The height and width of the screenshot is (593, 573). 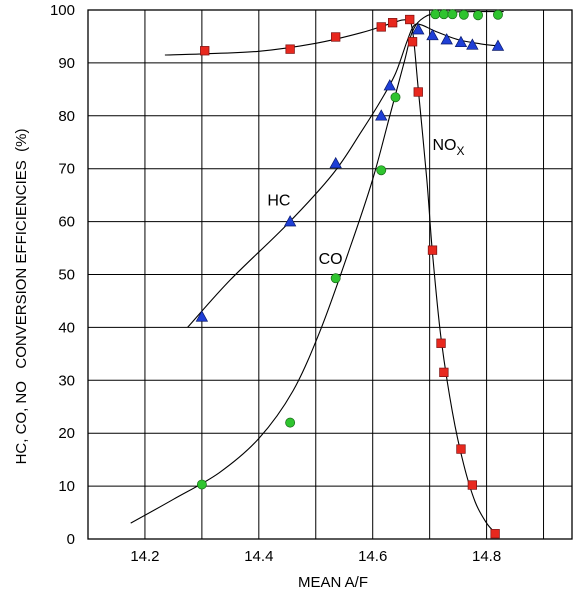 What do you see at coordinates (372, 556) in the screenshot?
I see `x-tick-label: 14.6` at bounding box center [372, 556].